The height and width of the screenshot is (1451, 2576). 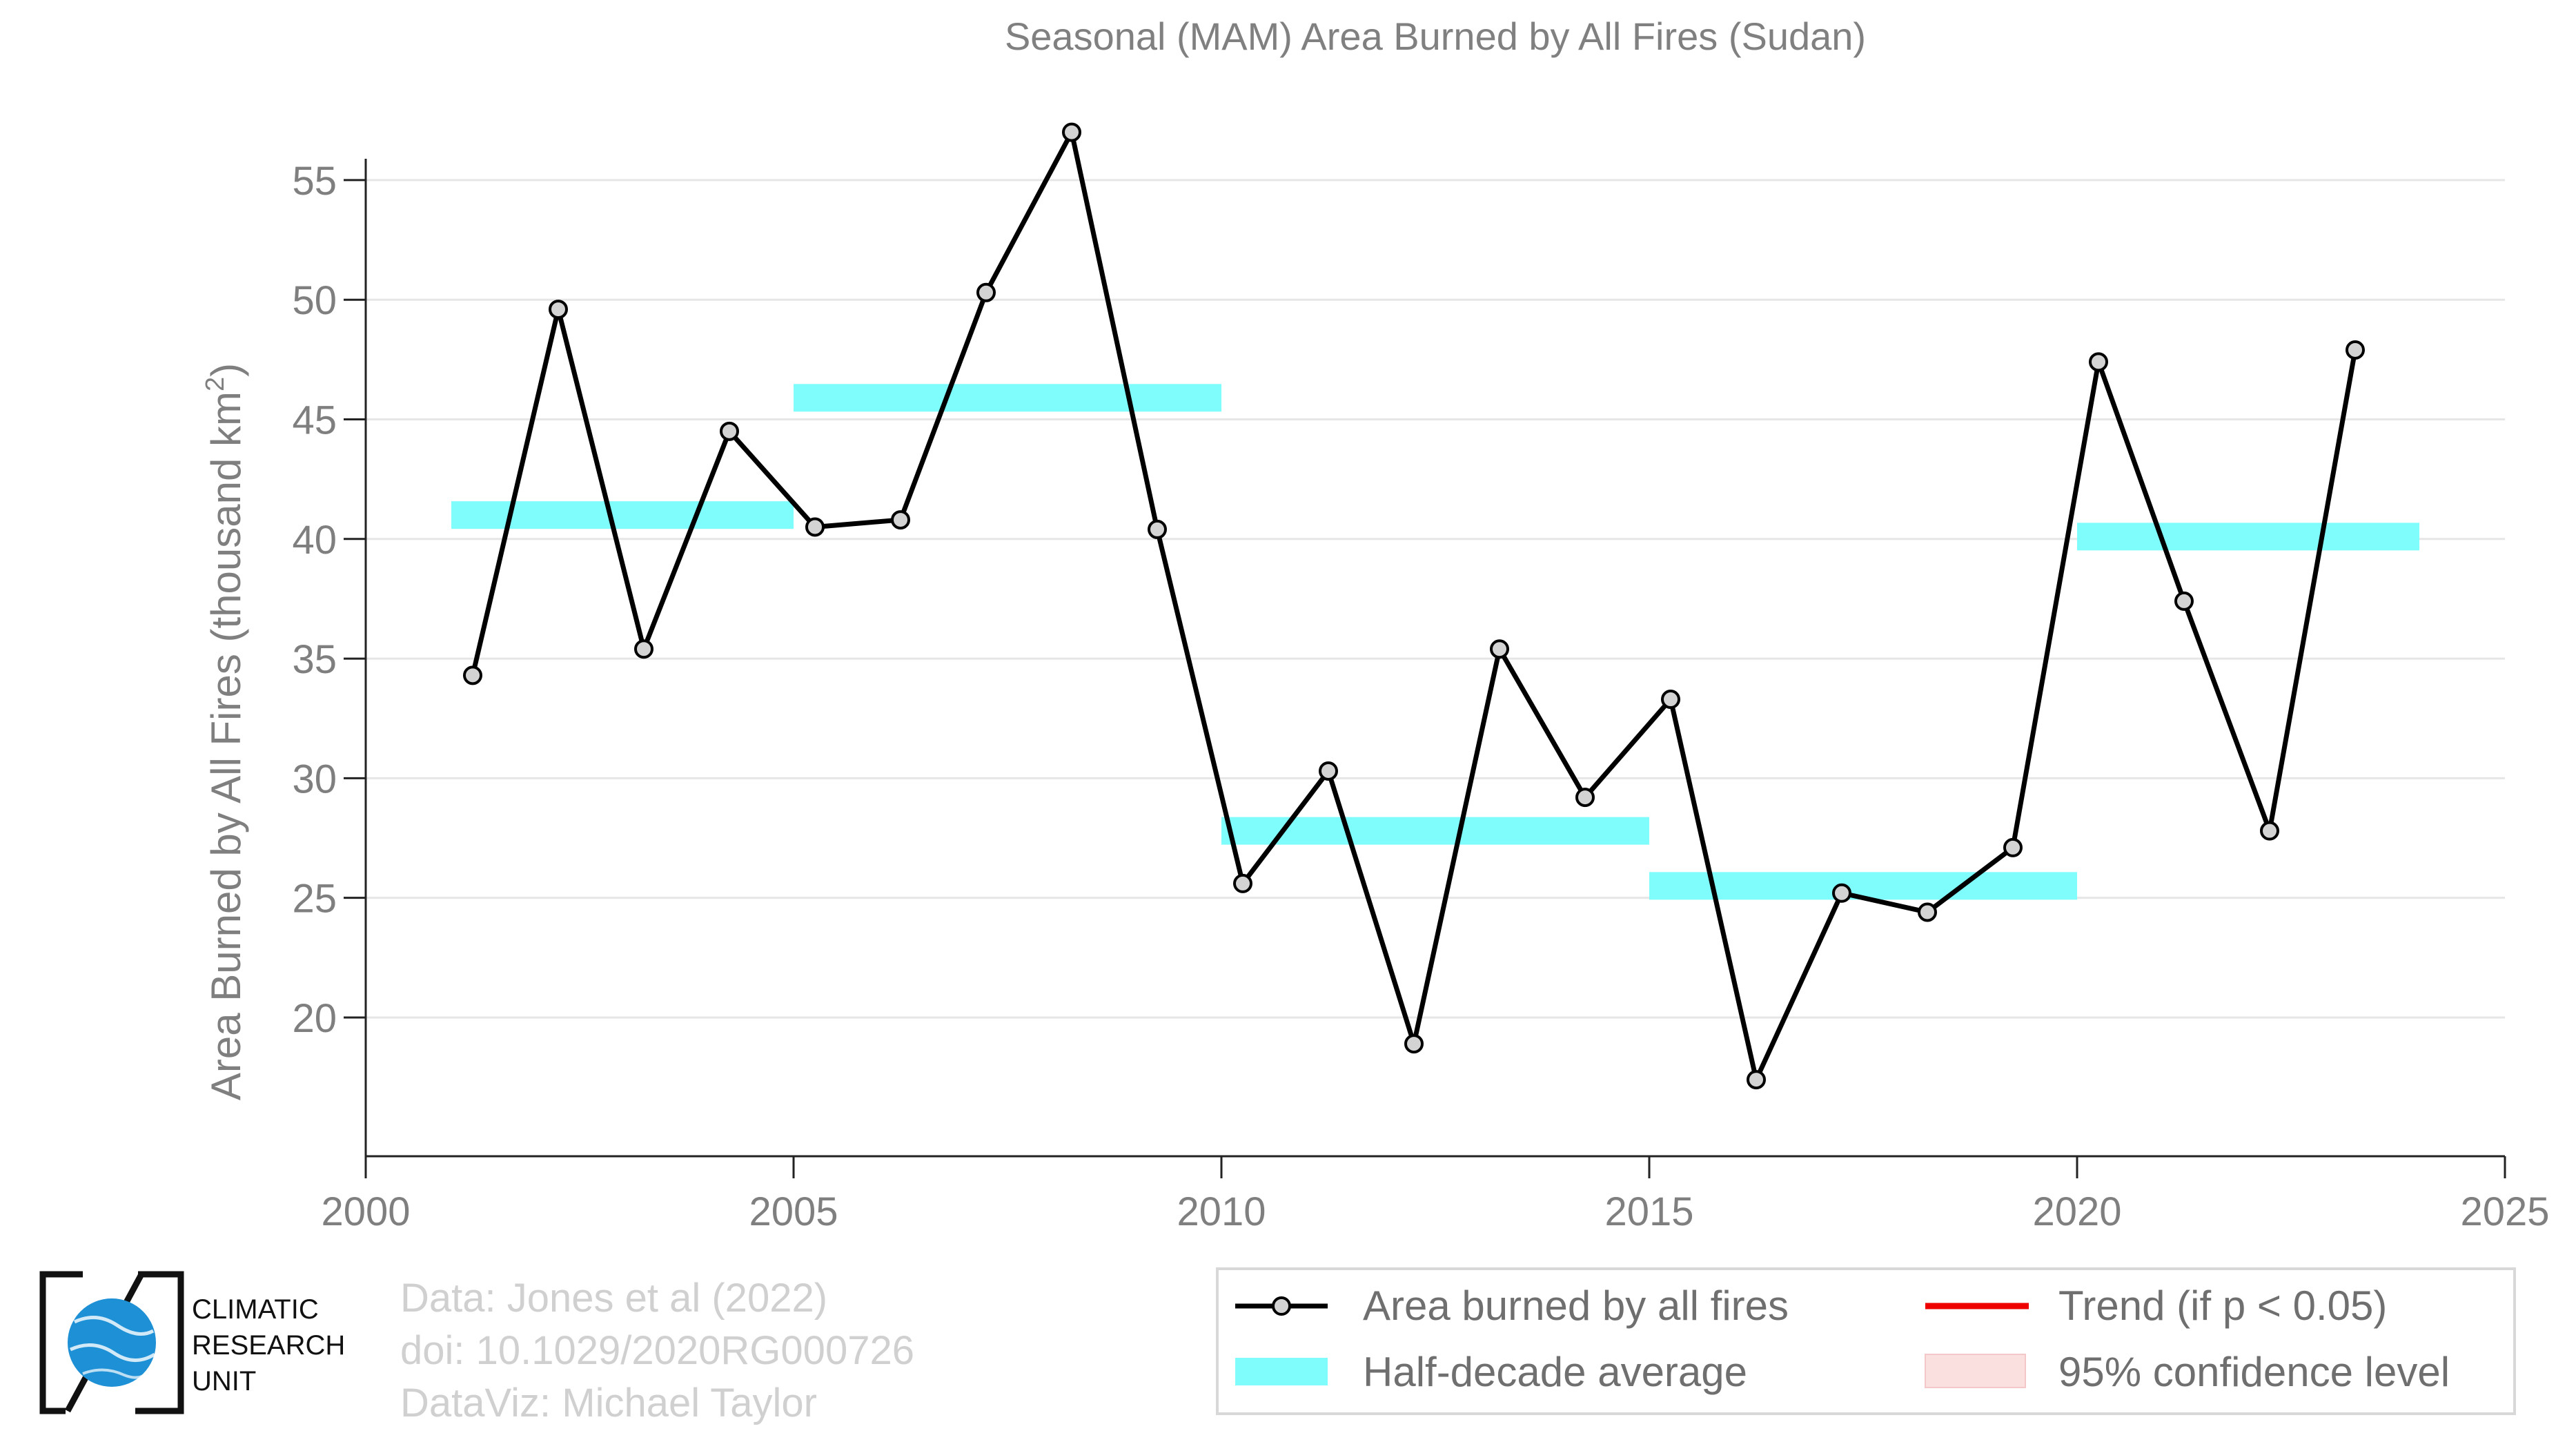 I want to click on legend-series-marker-icon, so click(x=1281, y=1306).